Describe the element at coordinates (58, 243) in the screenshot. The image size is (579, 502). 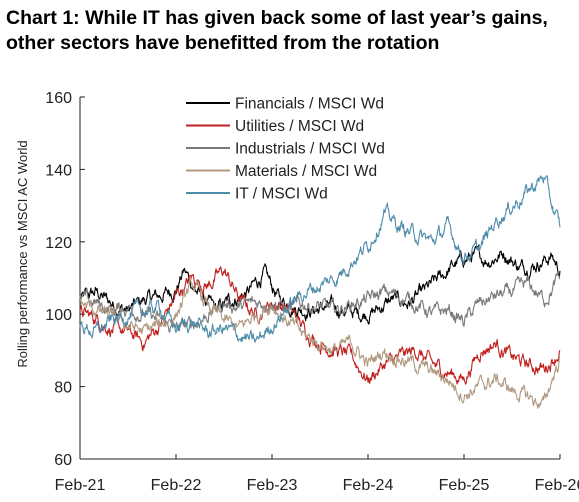
I see `y-tick-label: 120` at that location.